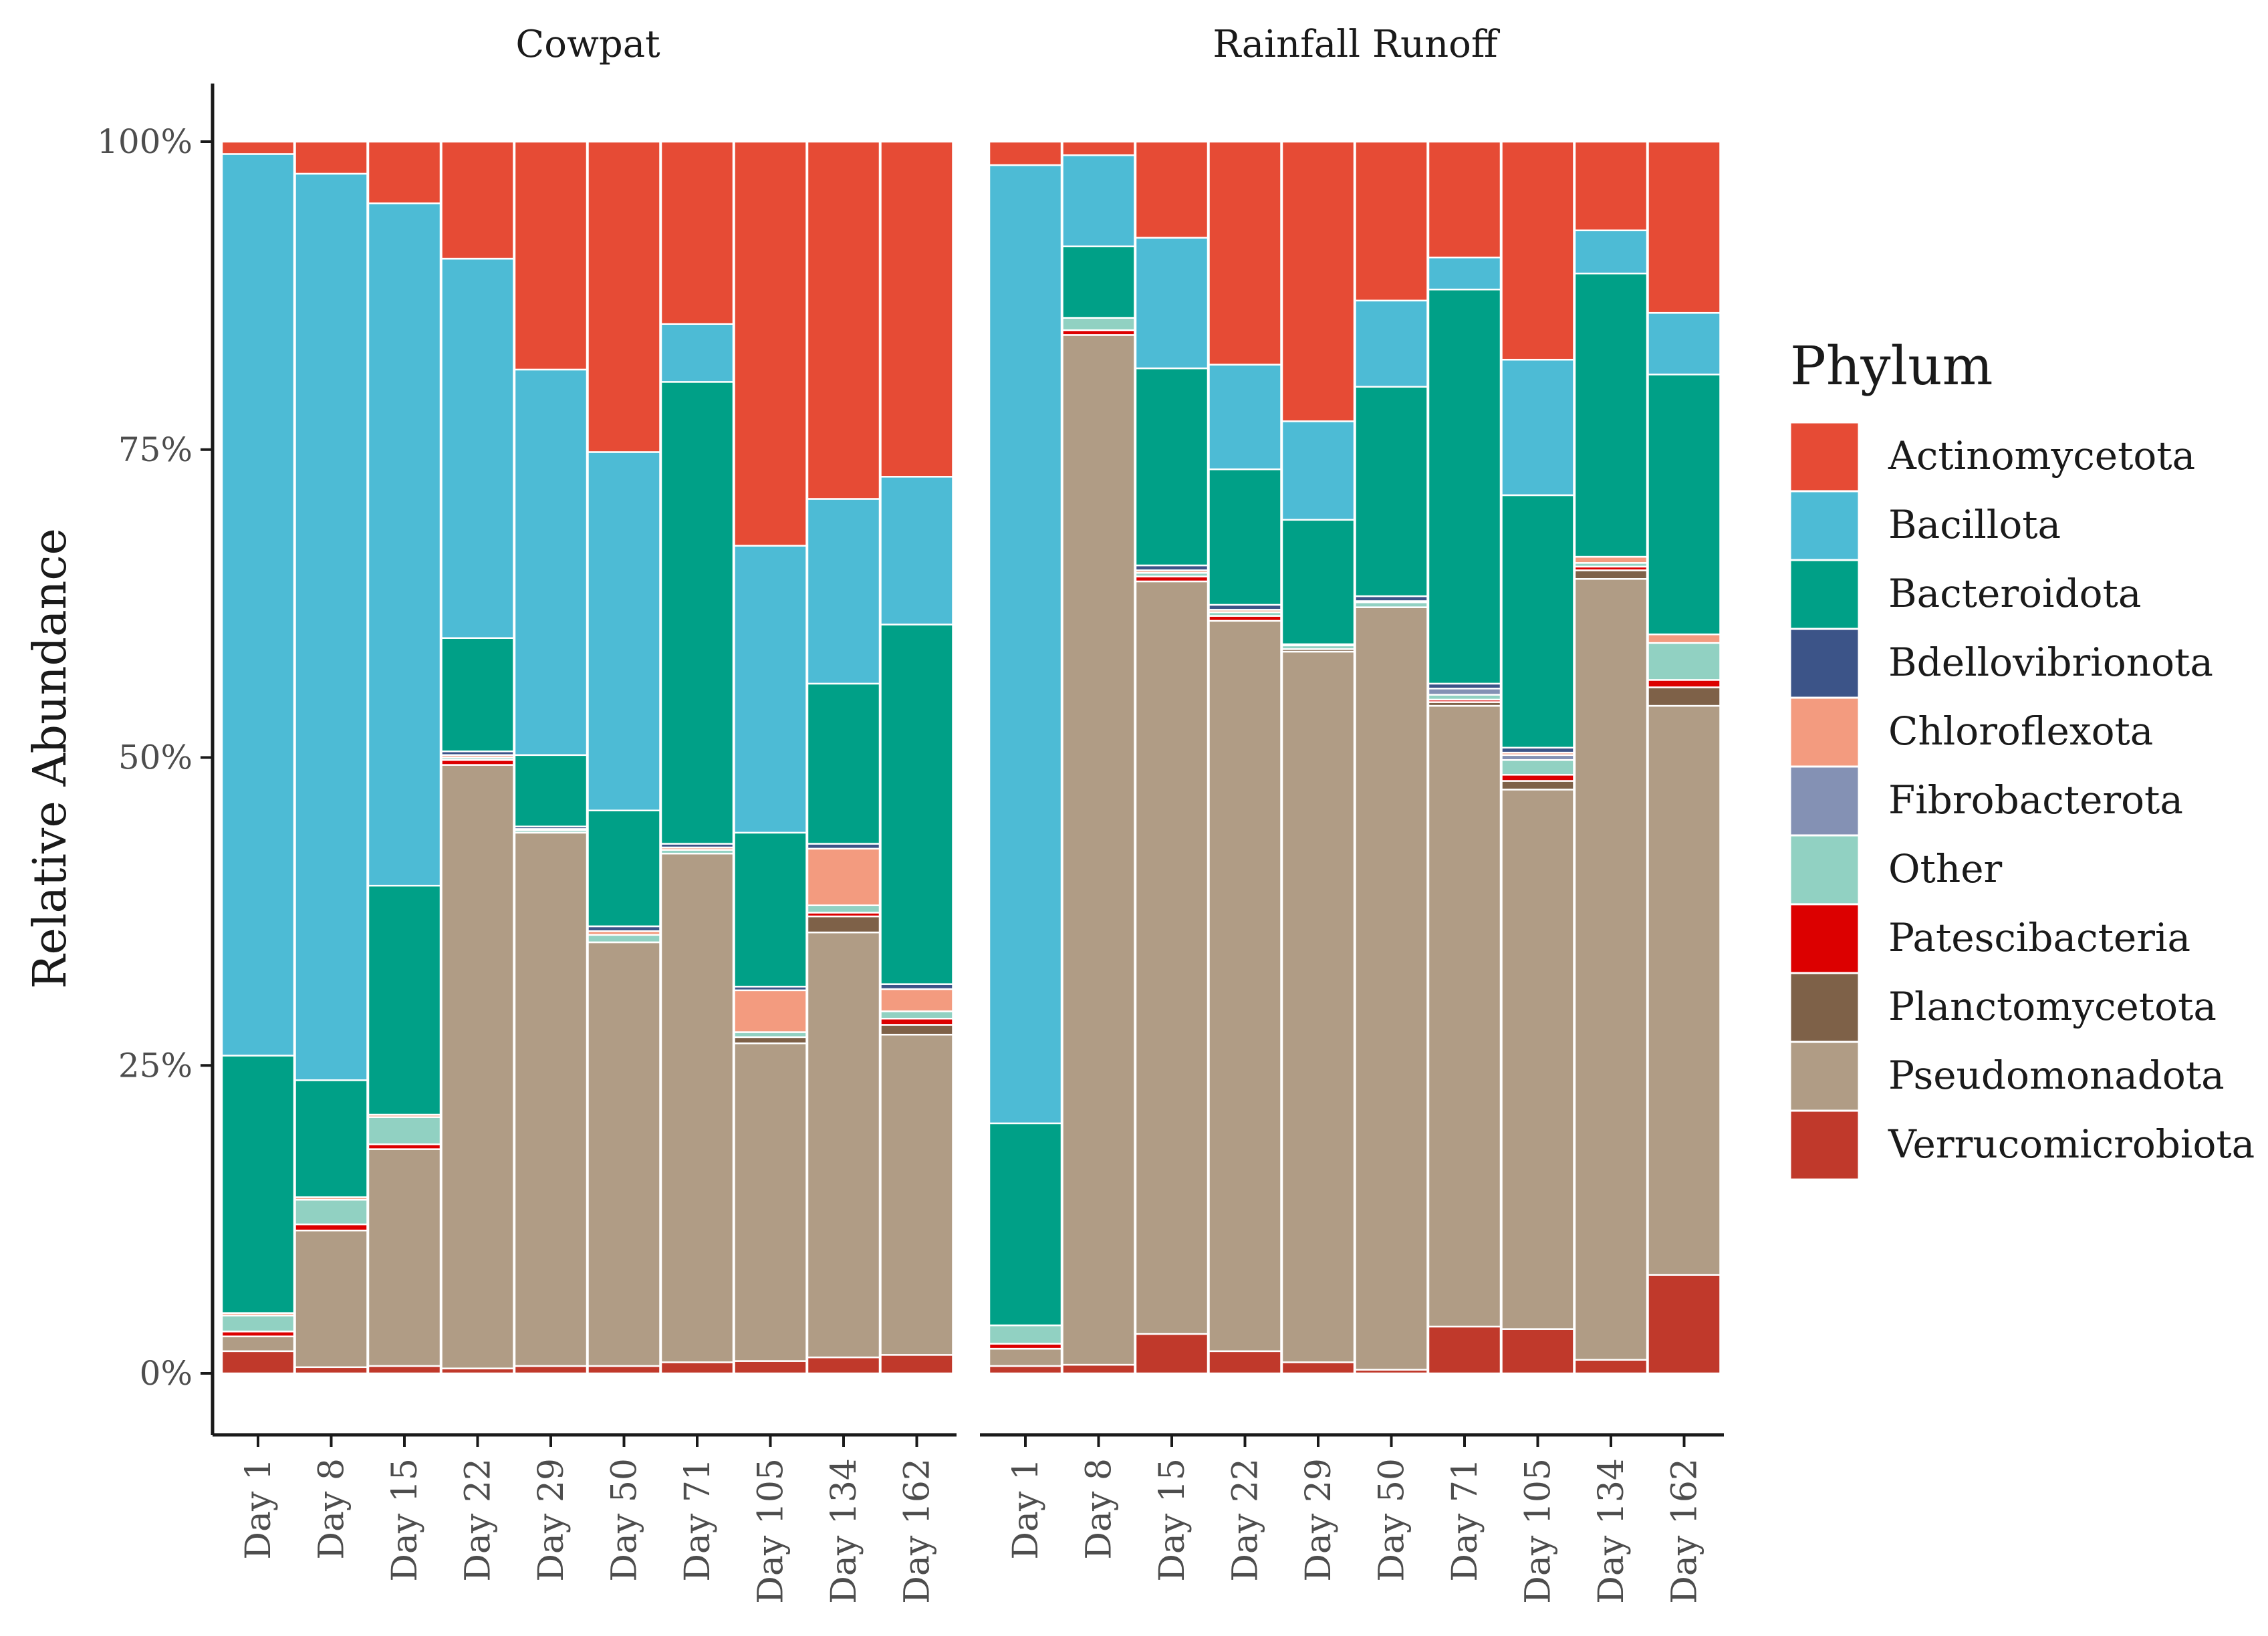 This screenshot has width=2268, height=1636. What do you see at coordinates (259, 1509) in the screenshot?
I see `x-tick-label: Day 1` at bounding box center [259, 1509].